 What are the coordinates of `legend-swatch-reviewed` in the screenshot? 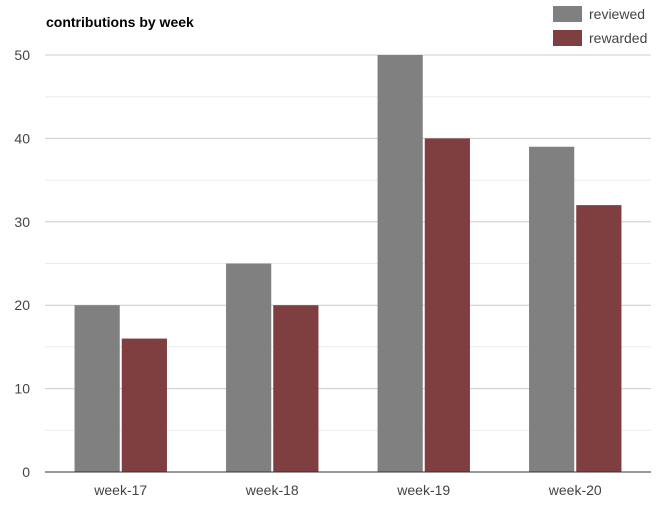 It's located at (567, 14).